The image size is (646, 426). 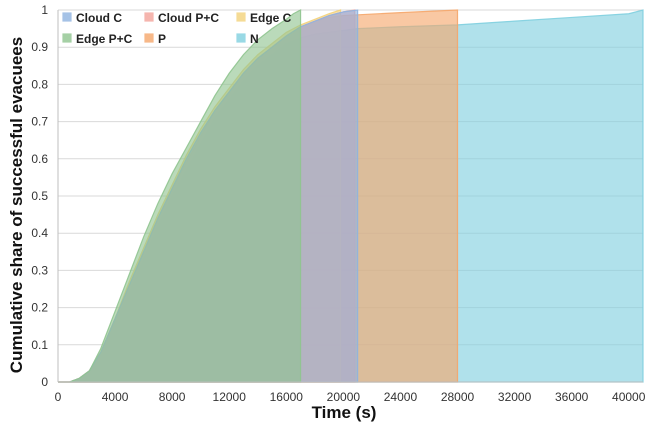 I want to click on x-tick-label: 20000, so click(x=344, y=397).